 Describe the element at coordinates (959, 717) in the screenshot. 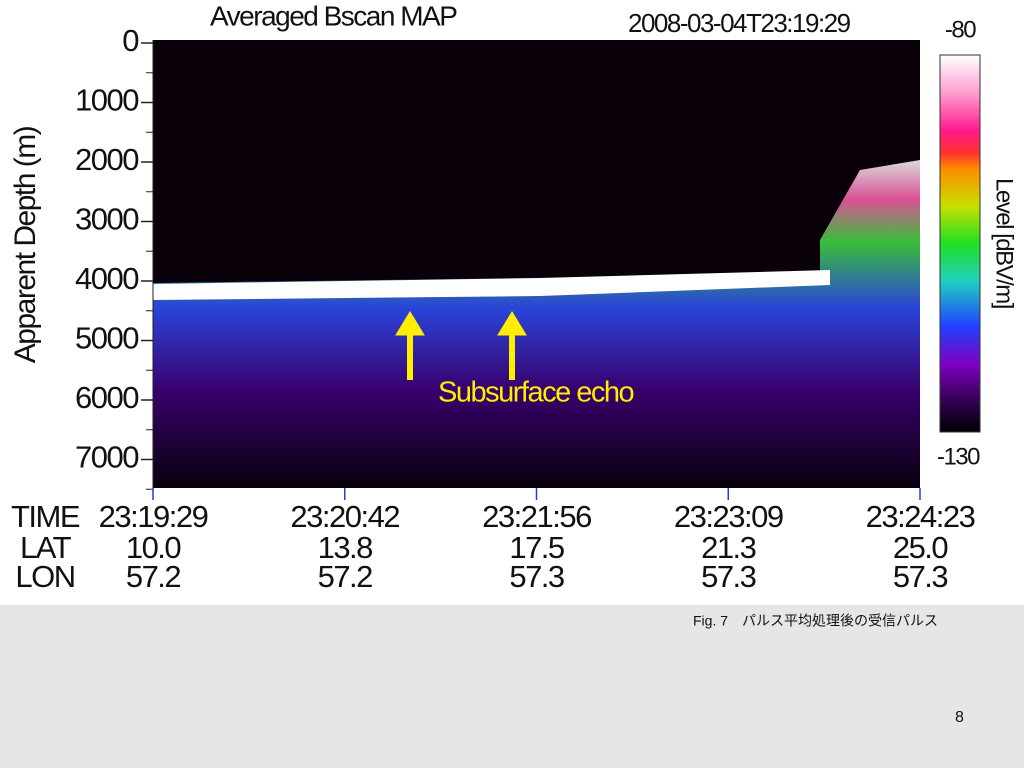

I see `page-number: 8` at that location.